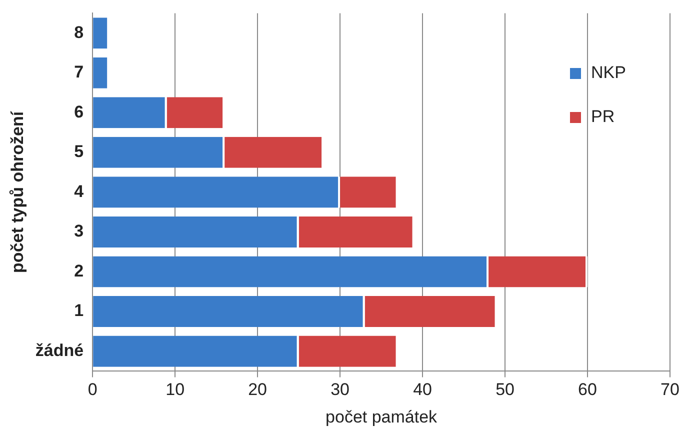 This screenshot has height=436, width=684. Describe the element at coordinates (79, 72) in the screenshot. I see `y-tick-label: 7` at that location.